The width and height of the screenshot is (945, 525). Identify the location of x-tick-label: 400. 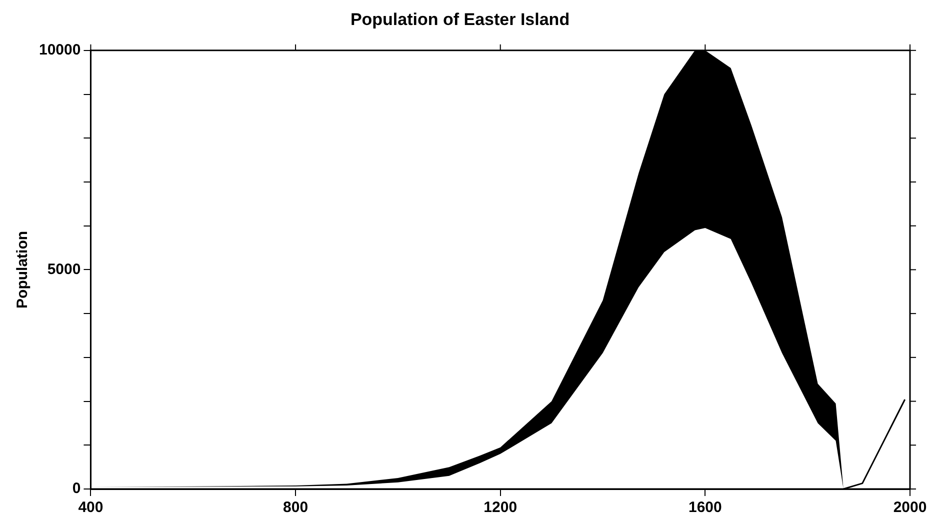
(91, 507).